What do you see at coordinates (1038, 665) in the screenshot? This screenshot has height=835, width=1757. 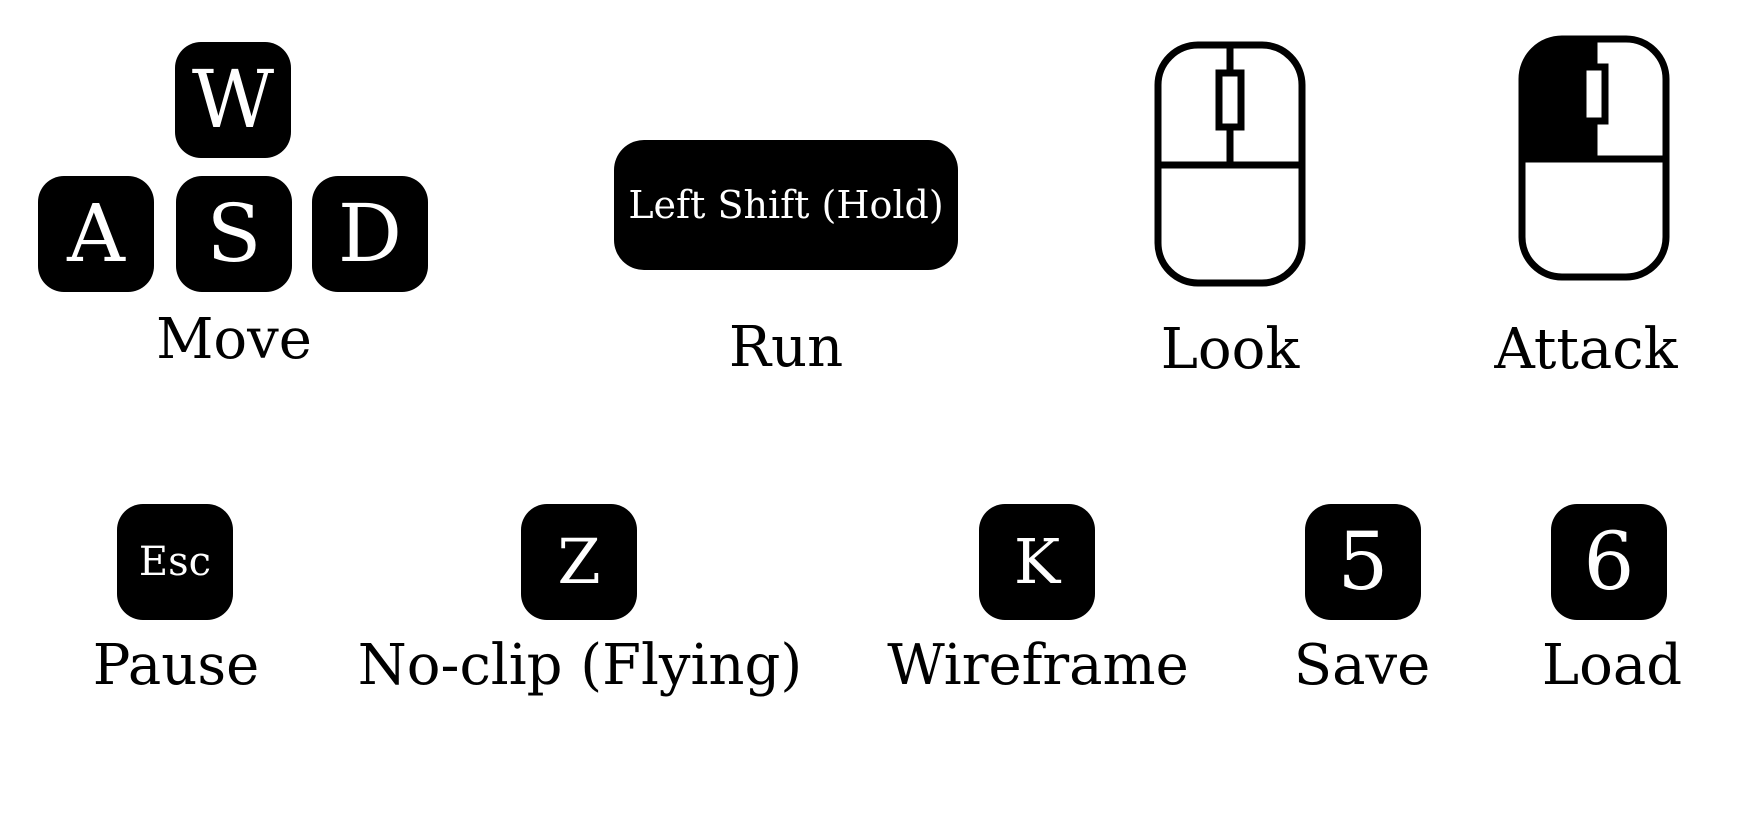 I see `wireframe-label: Wireframe` at bounding box center [1038, 665].